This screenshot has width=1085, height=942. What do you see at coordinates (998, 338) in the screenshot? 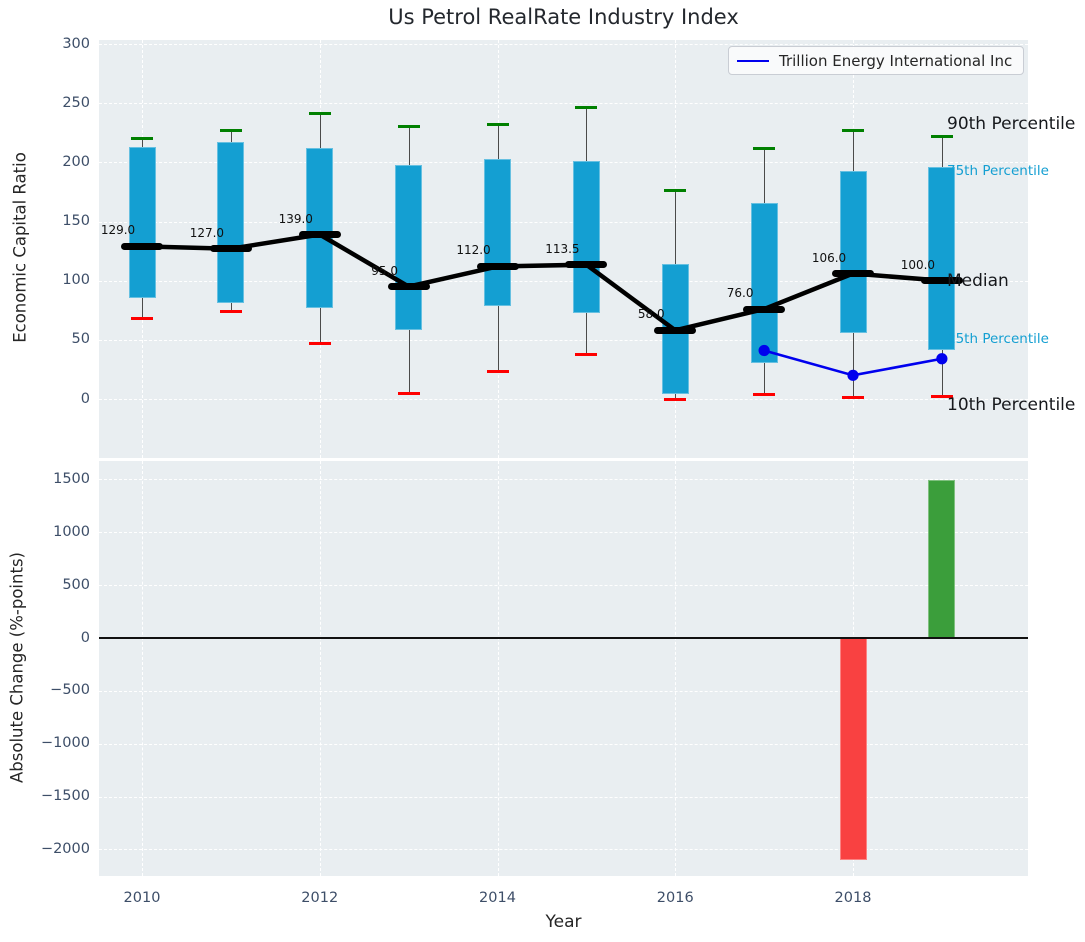
I see `annotation-25th-percentile: 25th Percentile` at bounding box center [998, 338].